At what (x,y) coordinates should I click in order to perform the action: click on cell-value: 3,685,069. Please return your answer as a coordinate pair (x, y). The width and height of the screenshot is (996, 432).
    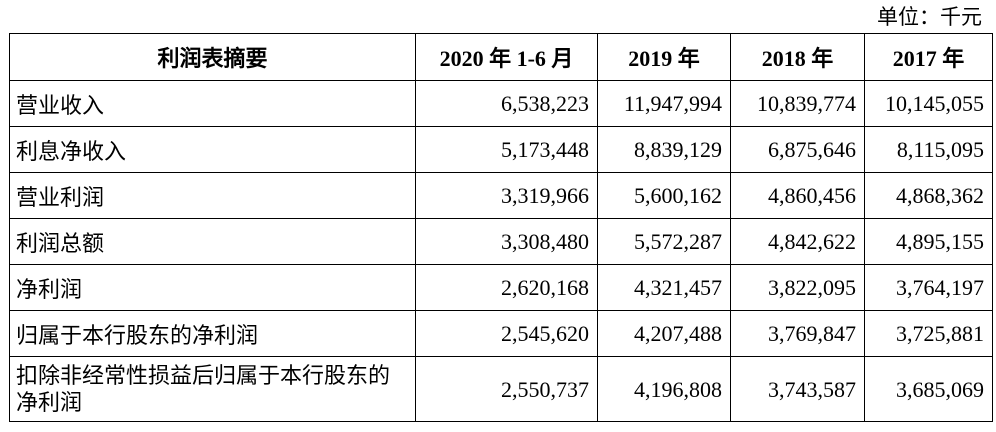
    Looking at the image, I should click on (928, 389).